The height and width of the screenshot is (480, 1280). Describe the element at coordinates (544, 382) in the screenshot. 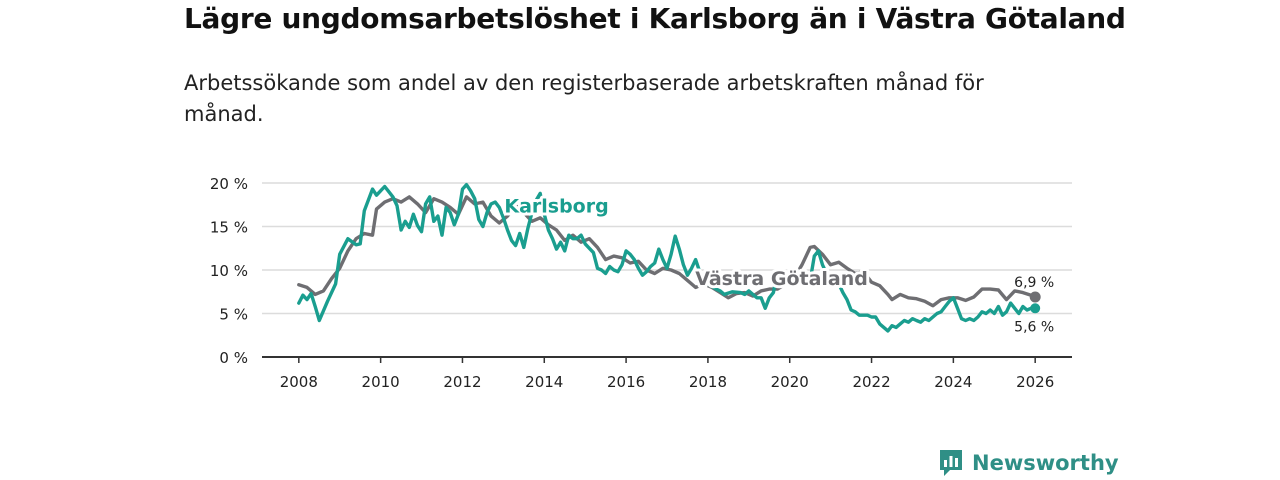

I see `x-tick-label: 2014` at that location.